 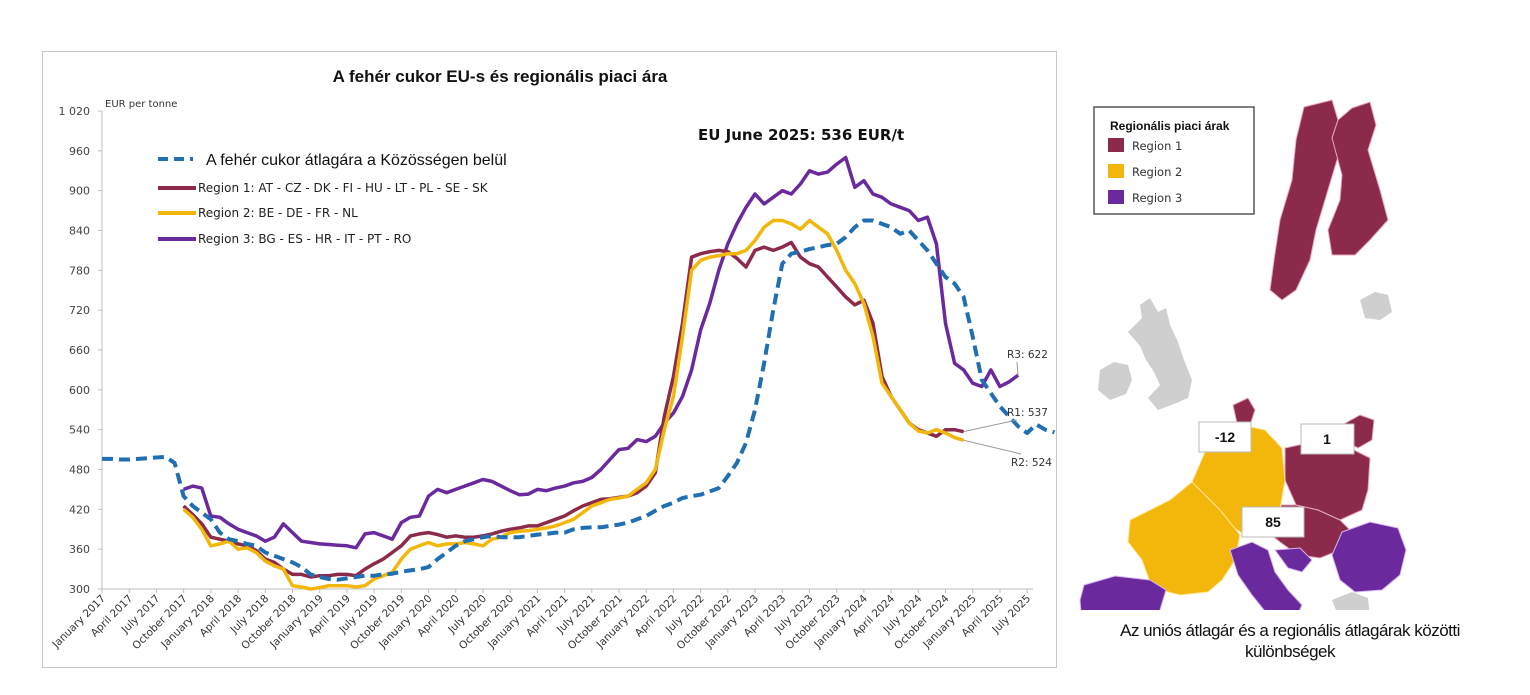 I want to click on difference-value-region-3: 85, so click(x=1273, y=522).